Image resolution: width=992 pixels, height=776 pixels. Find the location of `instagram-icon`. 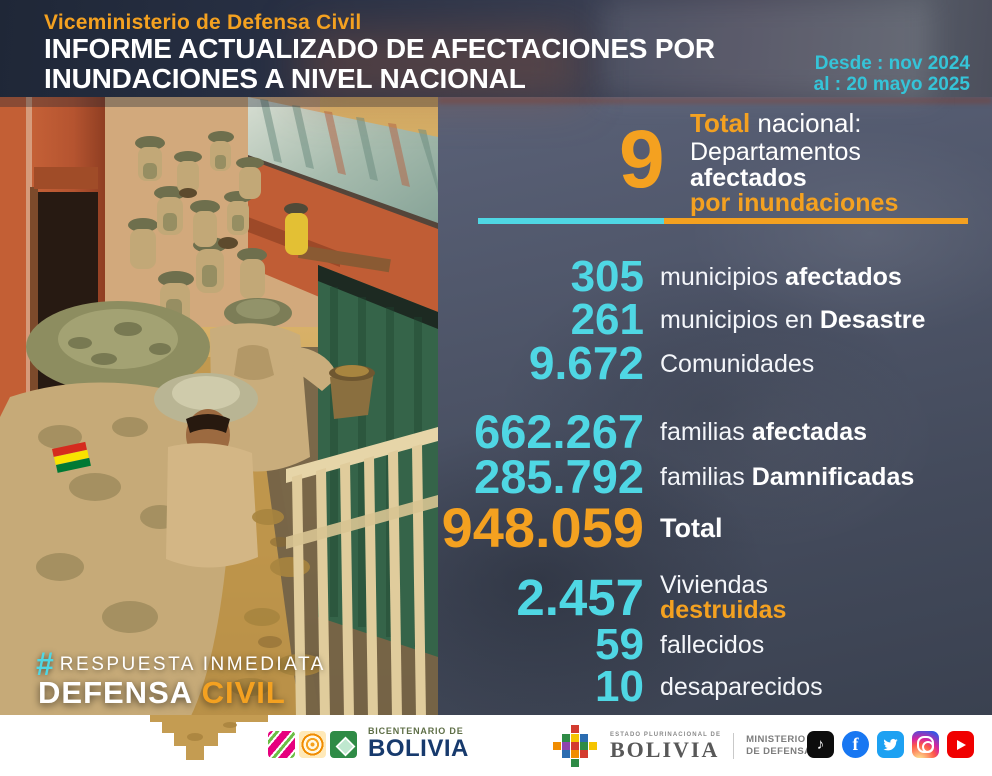

instagram-icon is located at coordinates (925, 744).